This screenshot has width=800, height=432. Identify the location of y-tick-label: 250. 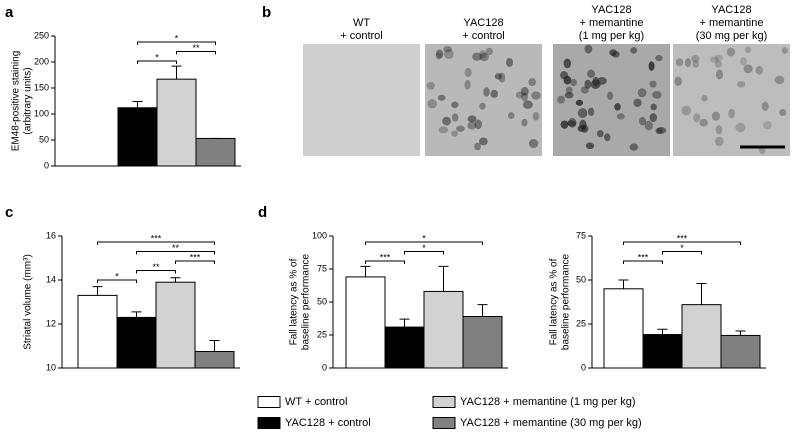
(41, 35).